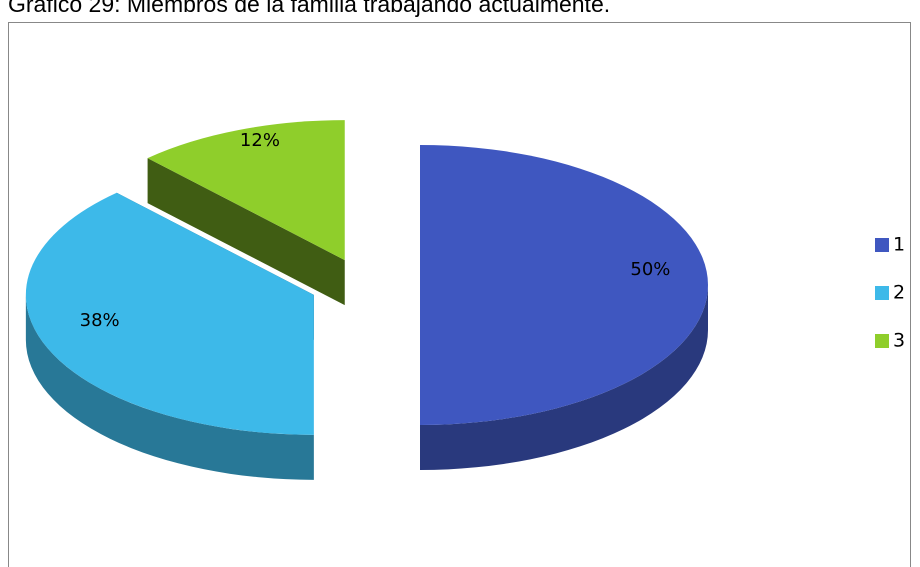  Describe the element at coordinates (899, 293) in the screenshot. I see `legend-label: 2` at that location.